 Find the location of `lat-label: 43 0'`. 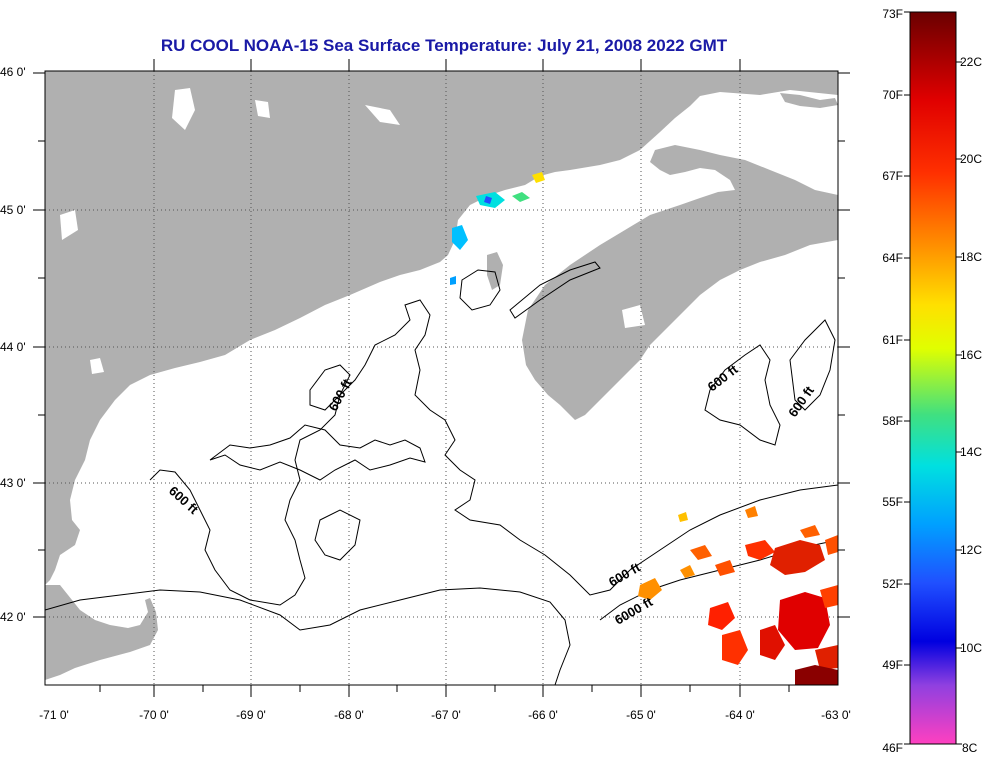

lat-label: 43 0' is located at coordinates (13, 483).